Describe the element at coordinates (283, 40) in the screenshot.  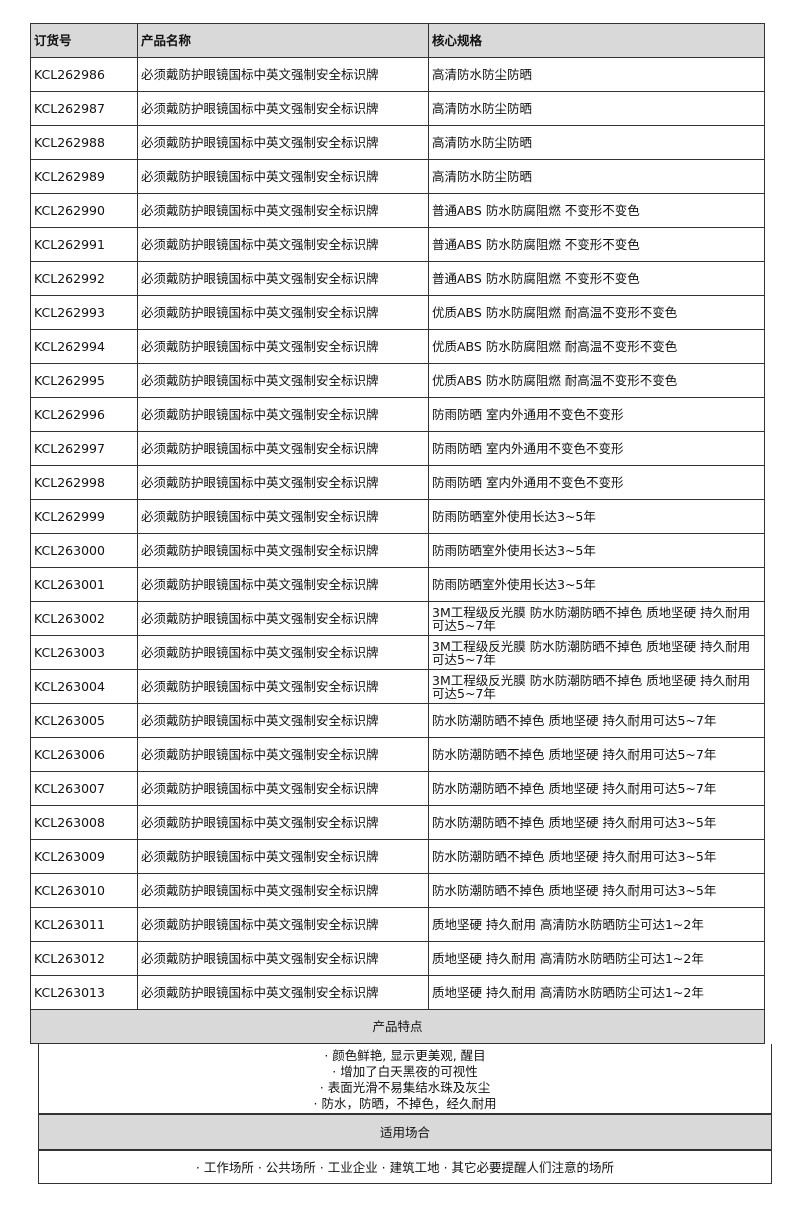
I see `header-product-name: 产品名称` at that location.